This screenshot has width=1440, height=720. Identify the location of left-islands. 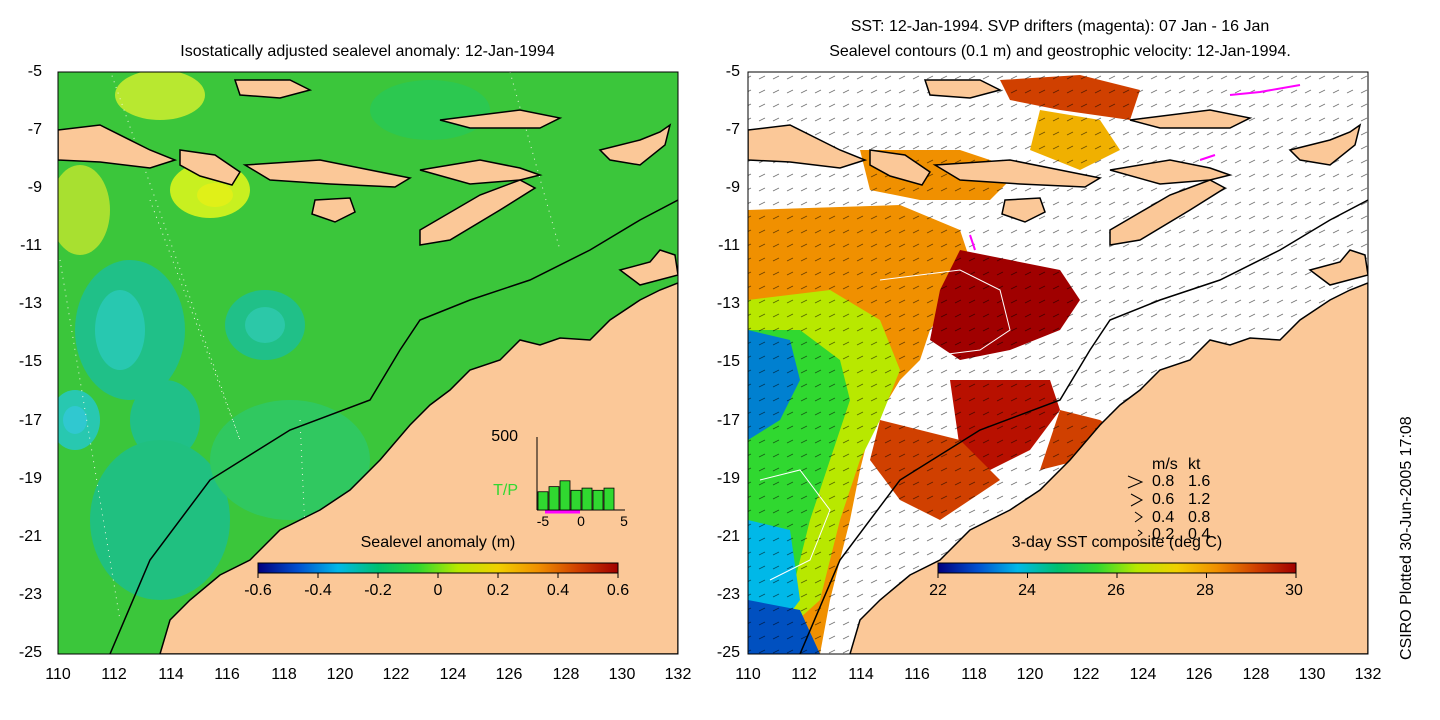
(368, 182).